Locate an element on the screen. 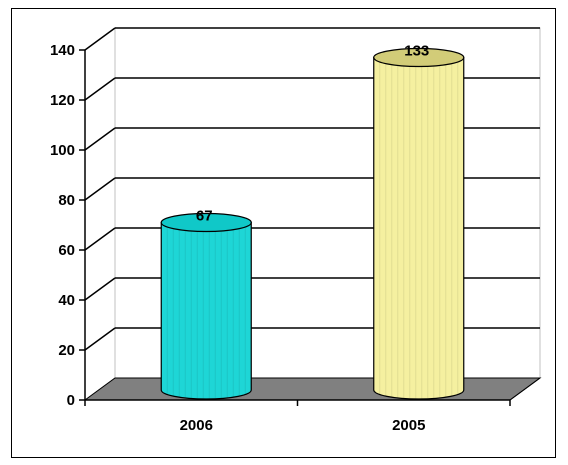  x-tick-label: 2005 is located at coordinates (408, 425).